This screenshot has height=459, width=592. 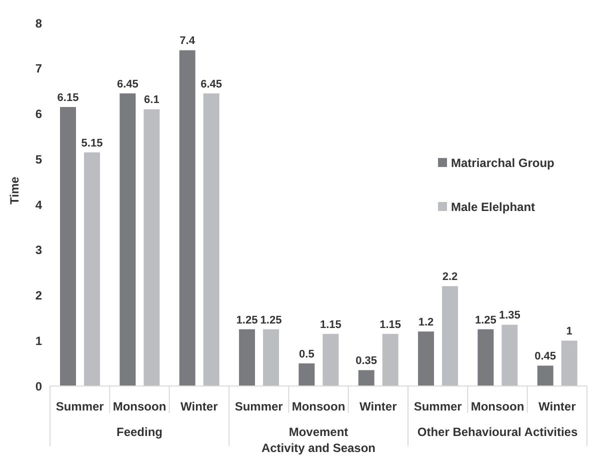 I want to click on y-tick-label: 4, so click(x=38, y=205).